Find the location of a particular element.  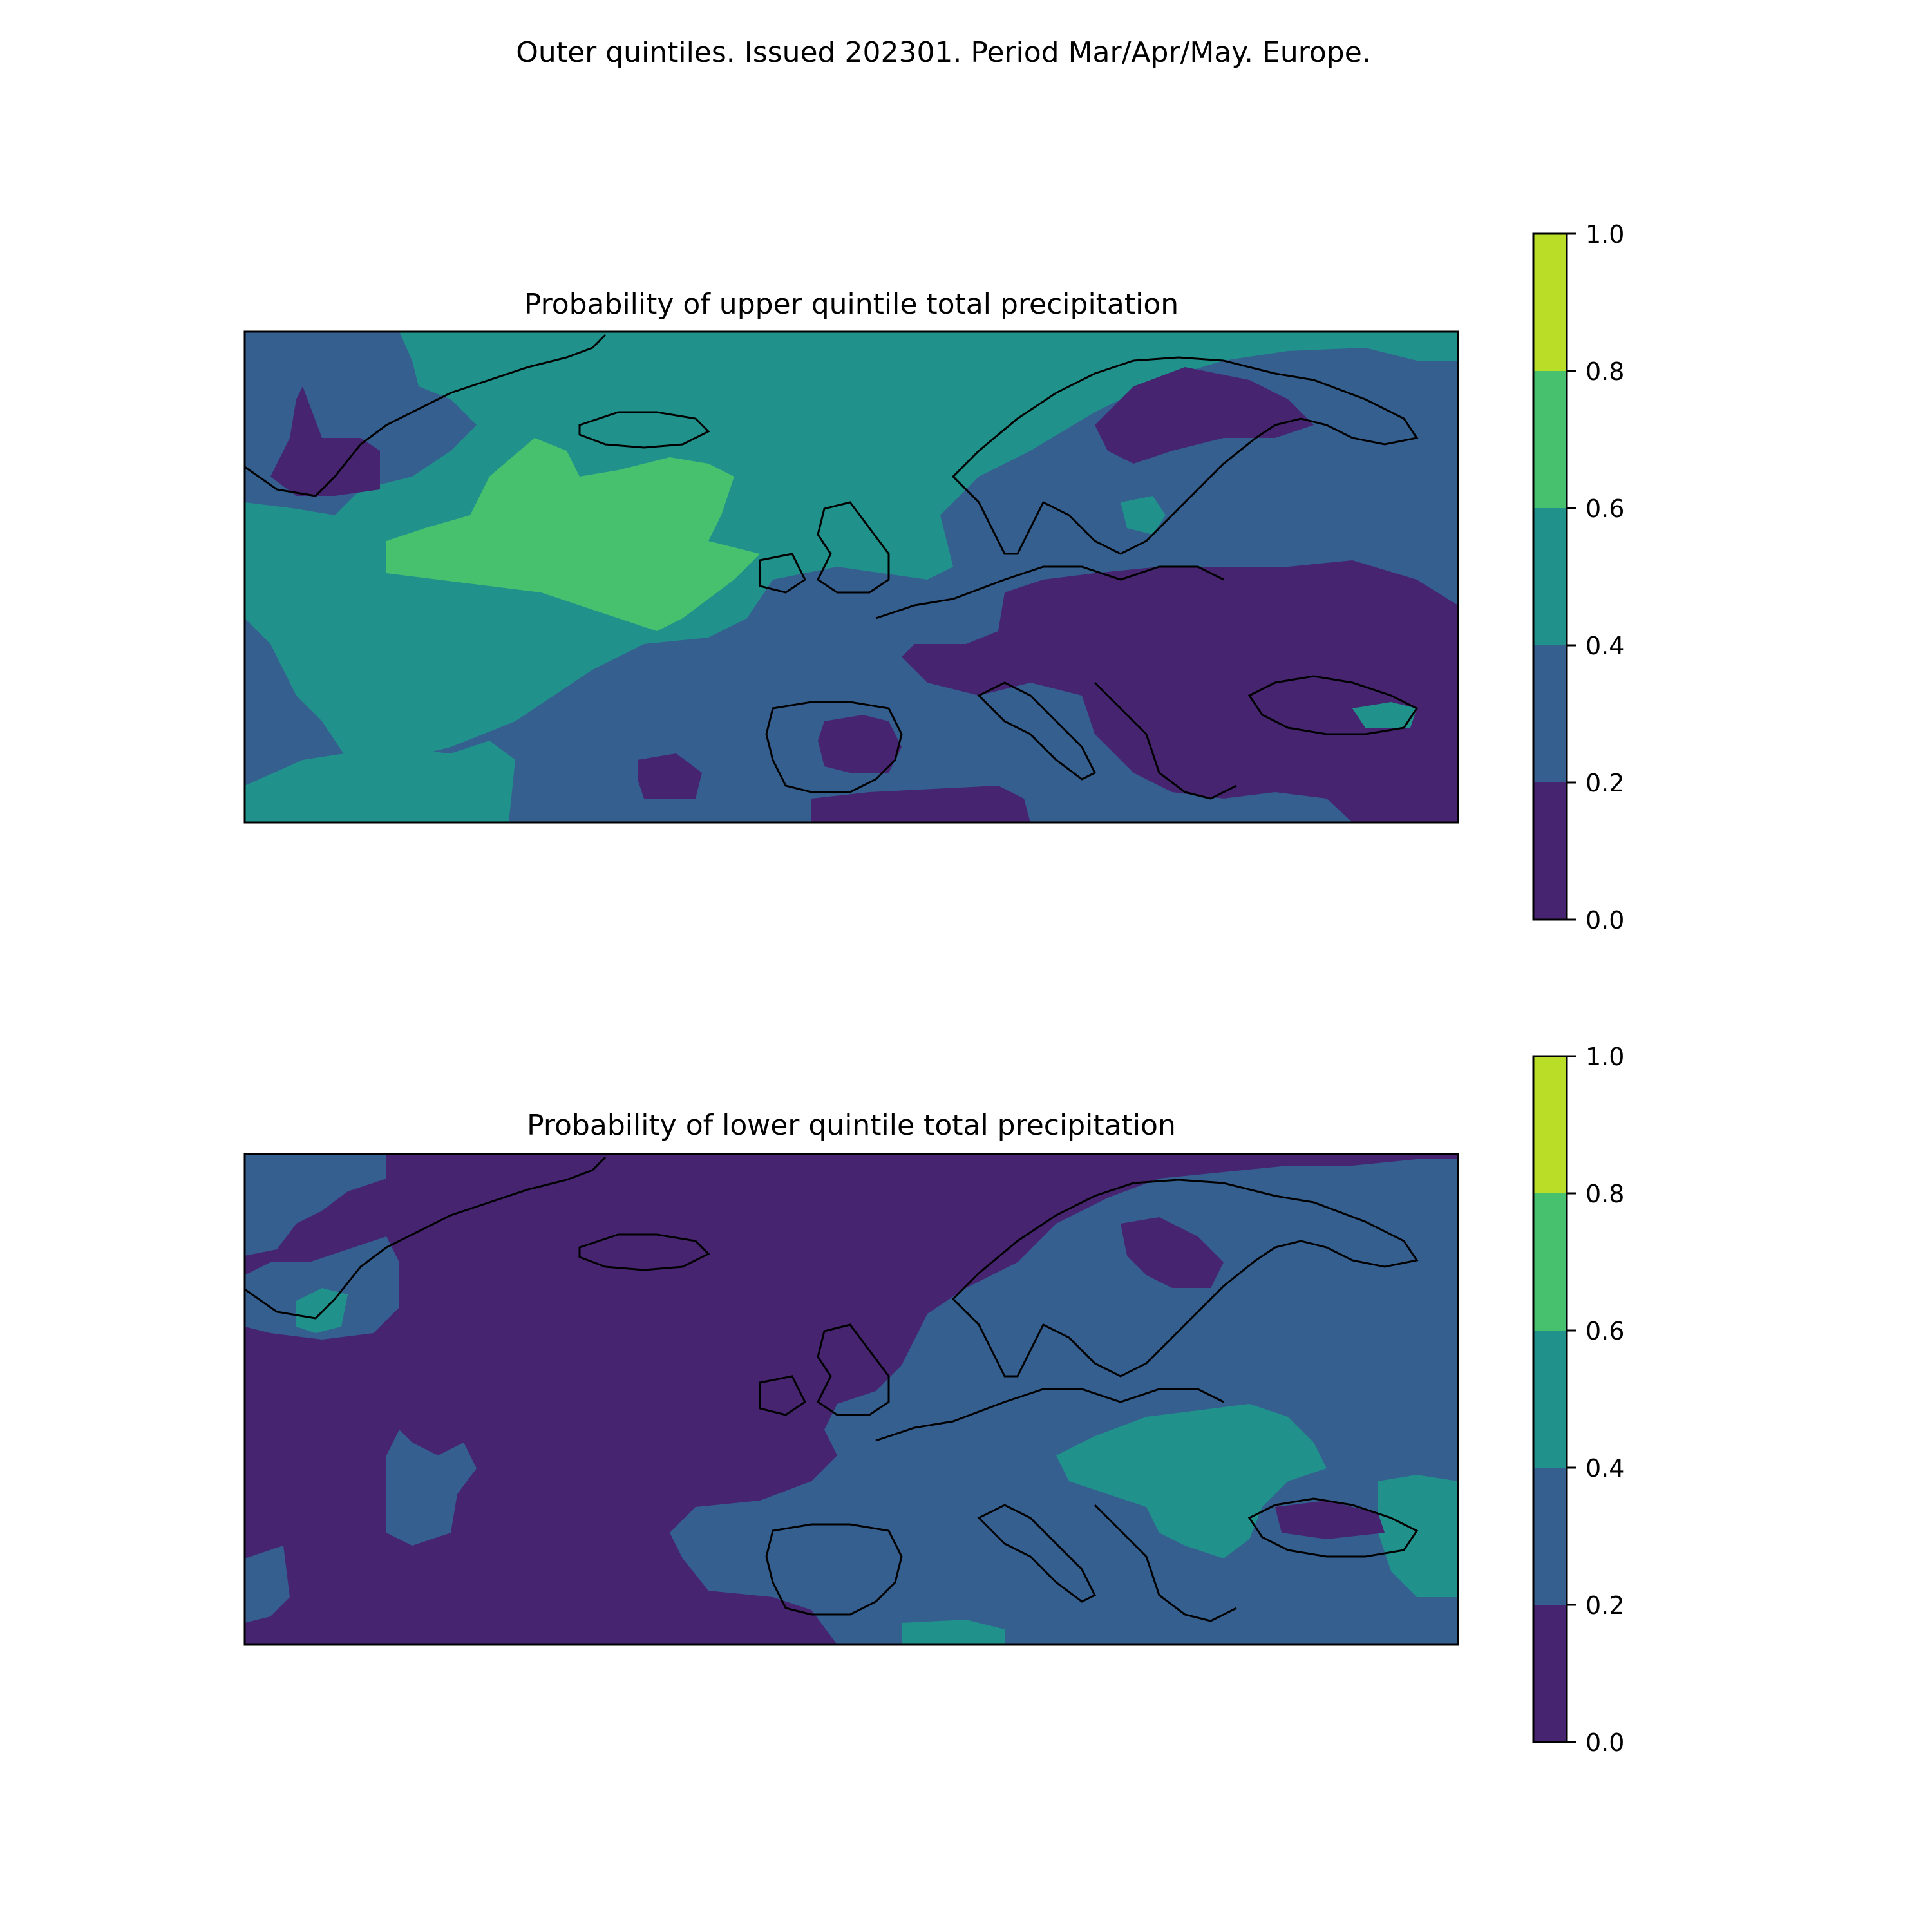

field-contour-greenland-purple is located at coordinates (325, 441).